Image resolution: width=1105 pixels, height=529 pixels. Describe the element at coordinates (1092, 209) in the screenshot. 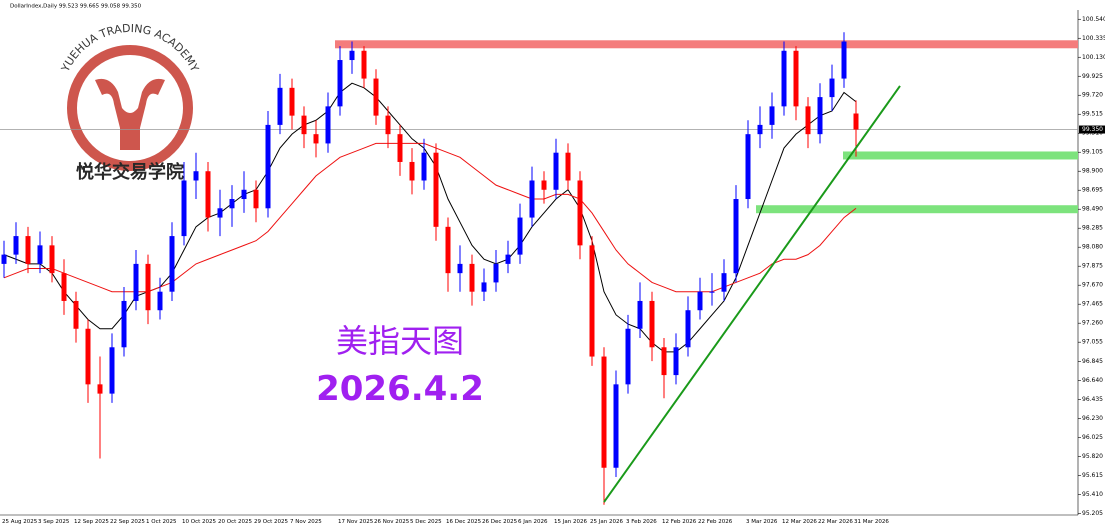

I see `y-tick-label: 98.490` at that location.